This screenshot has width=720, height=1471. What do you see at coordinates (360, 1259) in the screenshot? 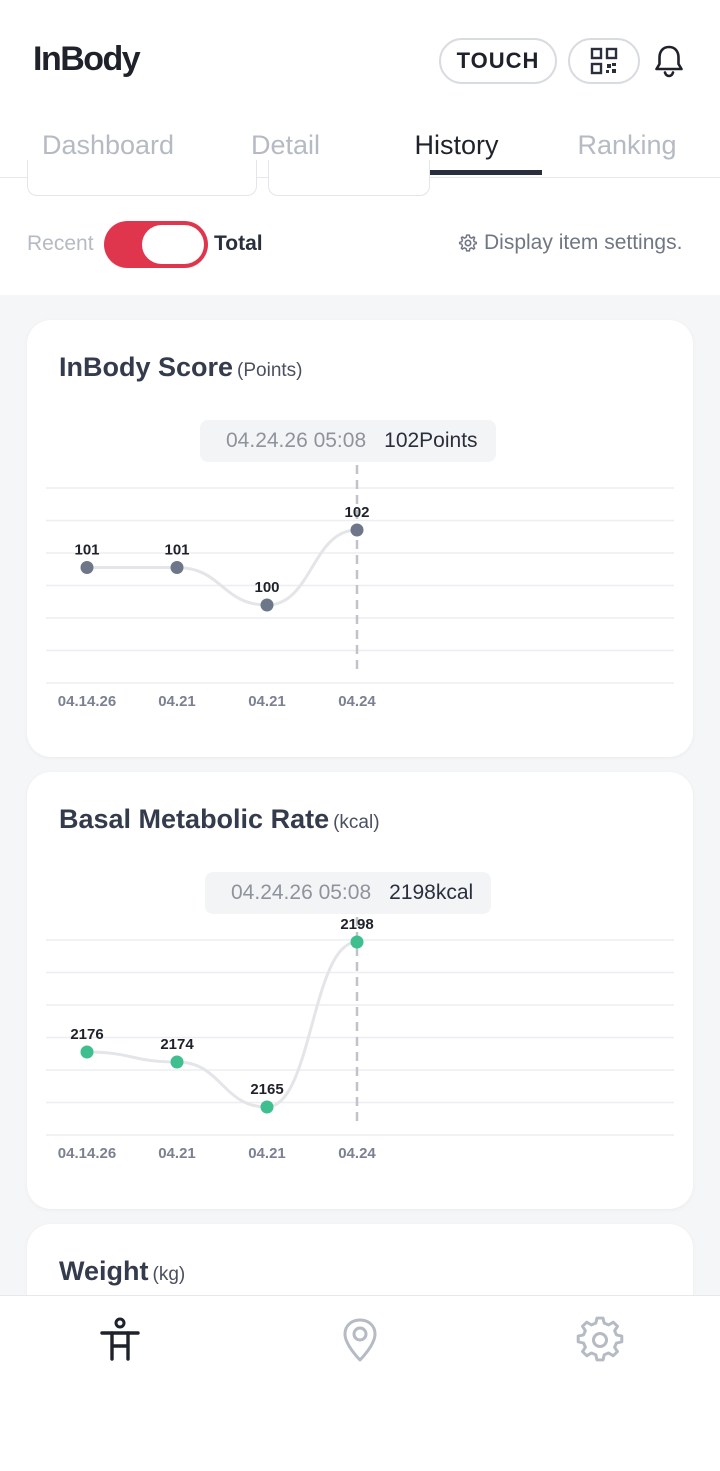
I see `weight-card: Weight (kg)` at bounding box center [360, 1259].